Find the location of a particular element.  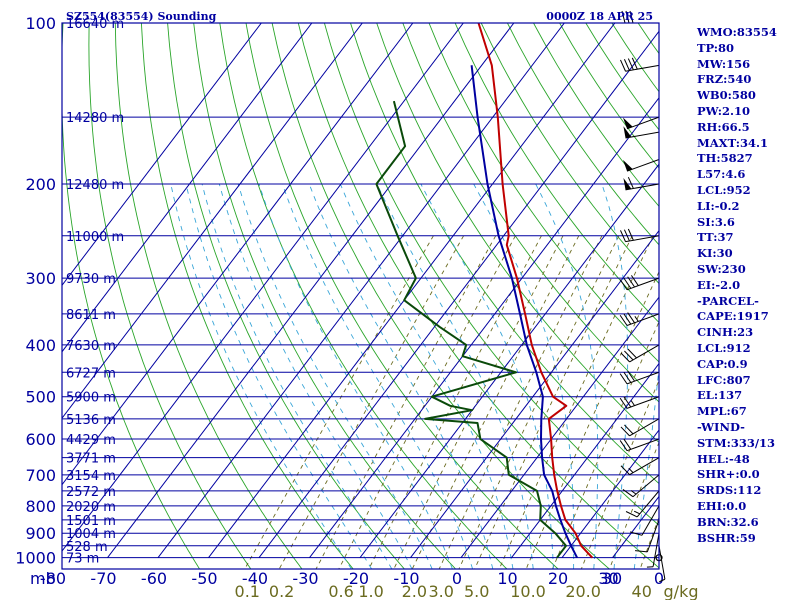

sounding-index-line: STM:333/13 is located at coordinates (736, 442).